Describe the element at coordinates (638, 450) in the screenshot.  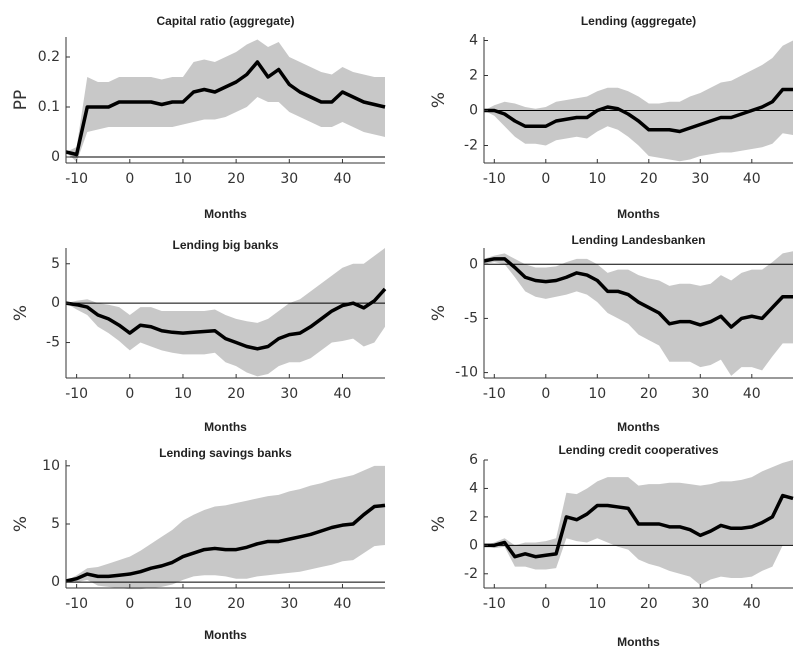
I see `panel-title: Lending credit cooperatives` at that location.